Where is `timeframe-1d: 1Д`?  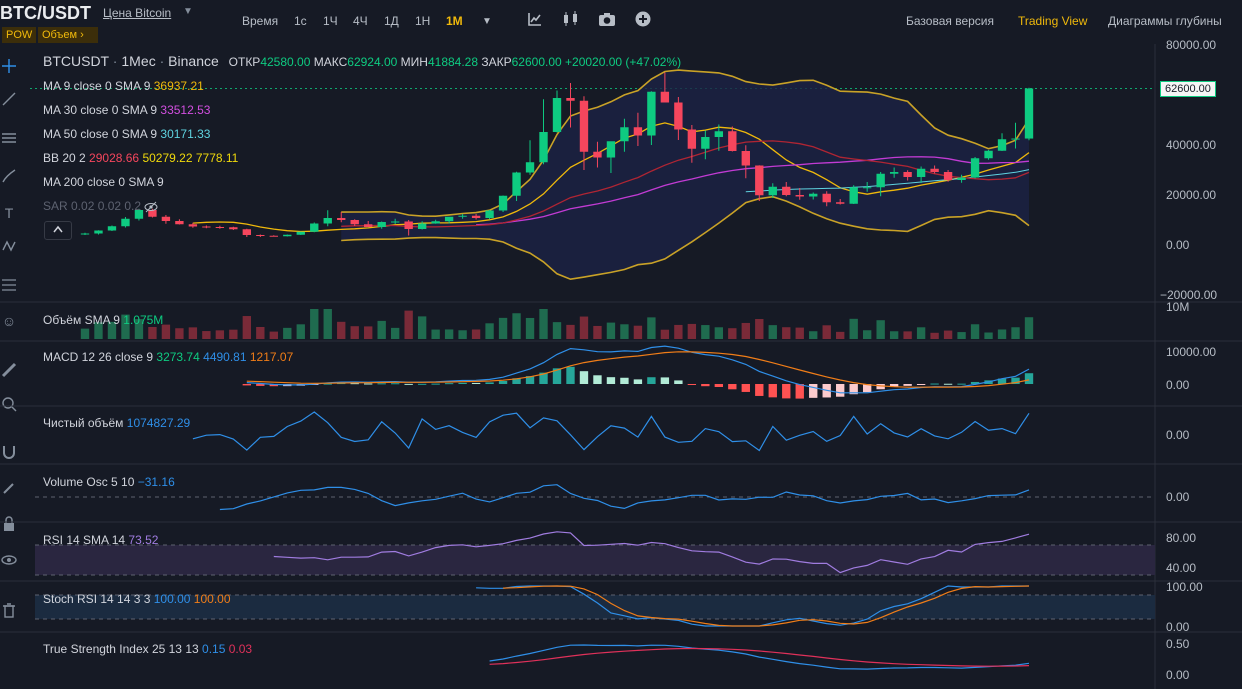 timeframe-1d: 1Д is located at coordinates (391, 21).